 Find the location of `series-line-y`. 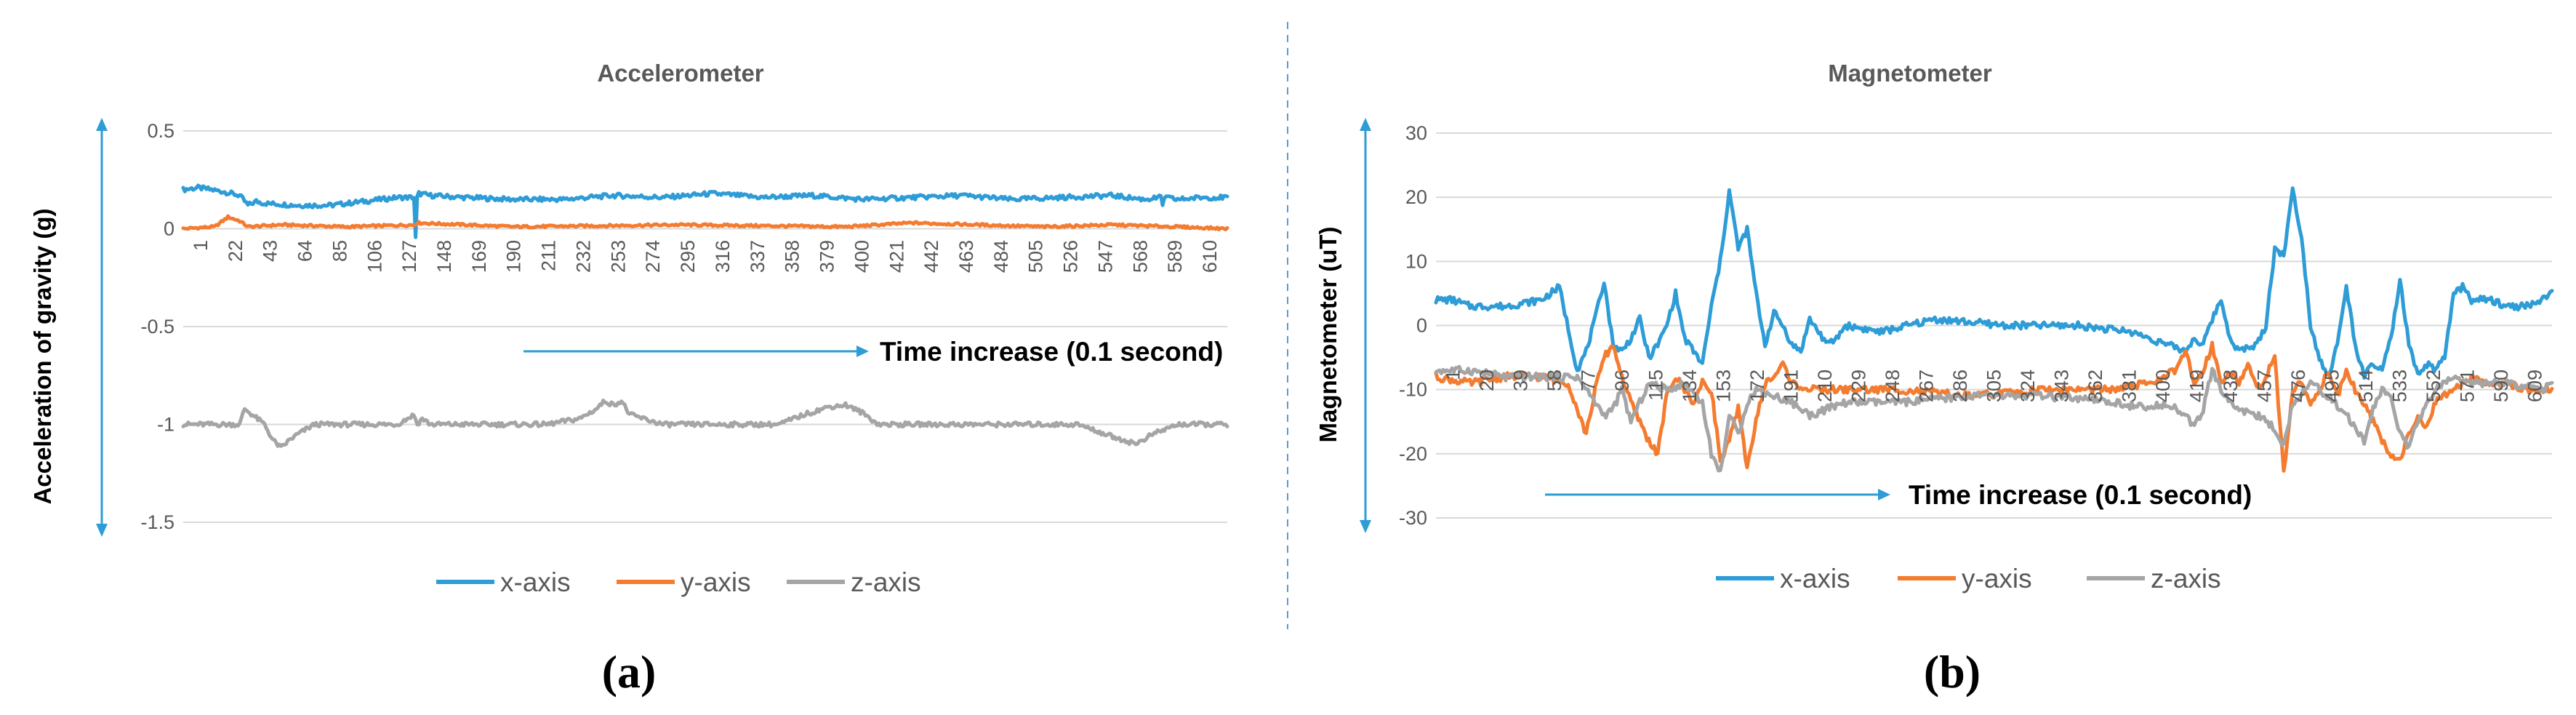

series-line-y is located at coordinates (705, 222).